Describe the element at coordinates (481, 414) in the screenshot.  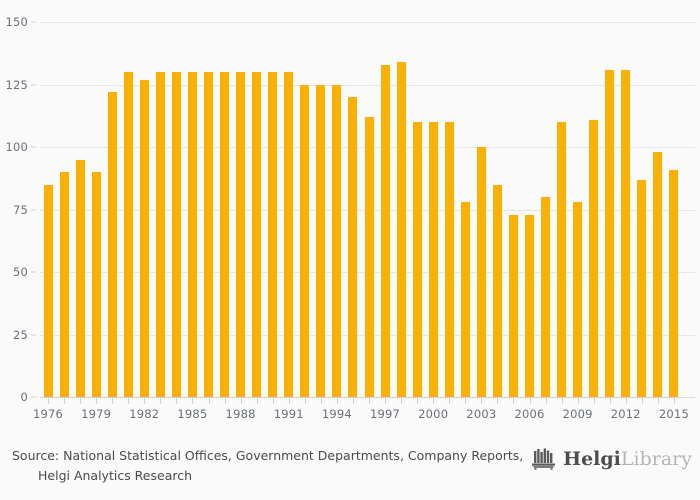
I see `x-tick-label: 2003` at that location.